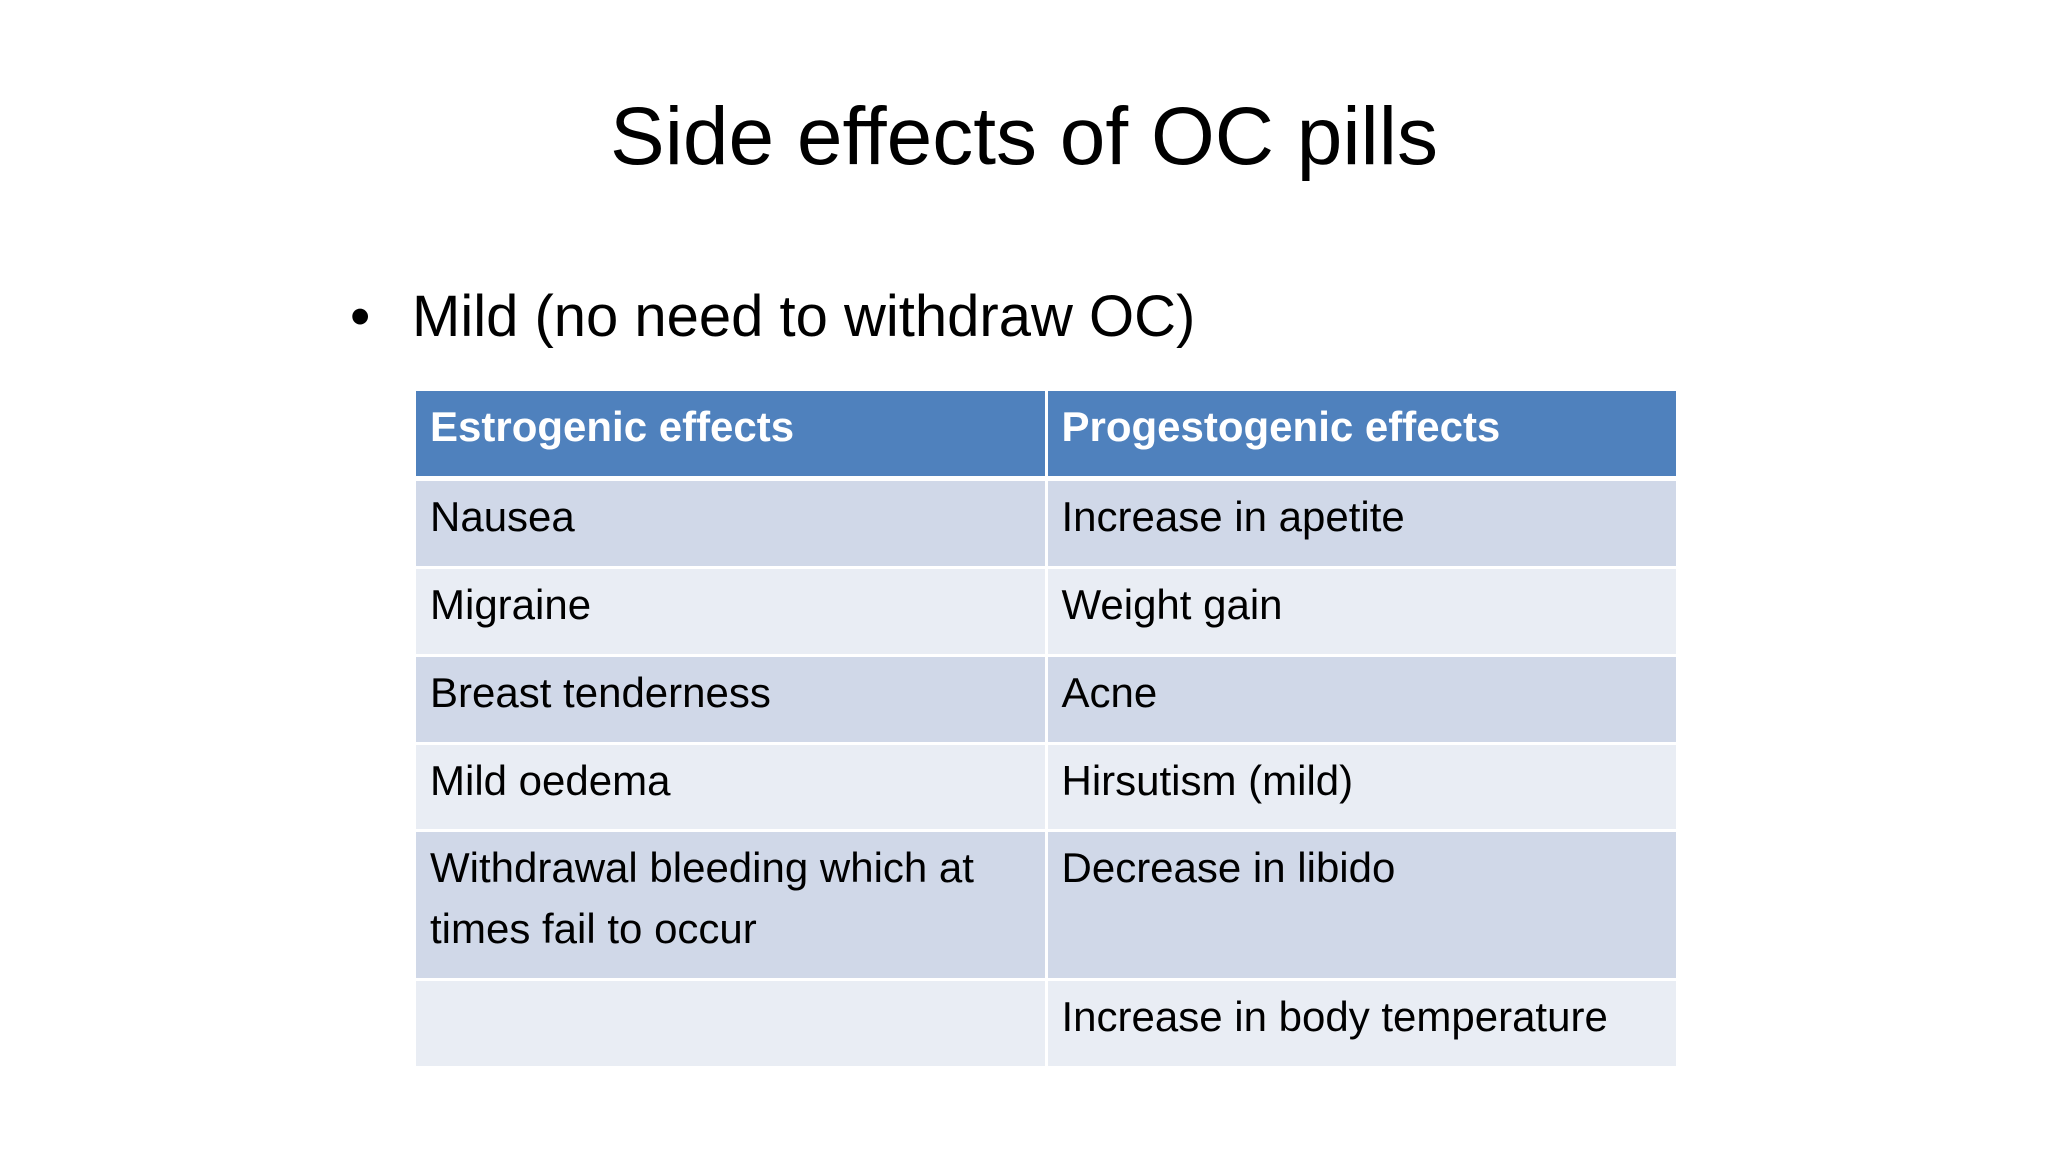 This screenshot has width=2048, height=1152. Describe the element at coordinates (1361, 699) in the screenshot. I see `table-cell: Acne` at that location.